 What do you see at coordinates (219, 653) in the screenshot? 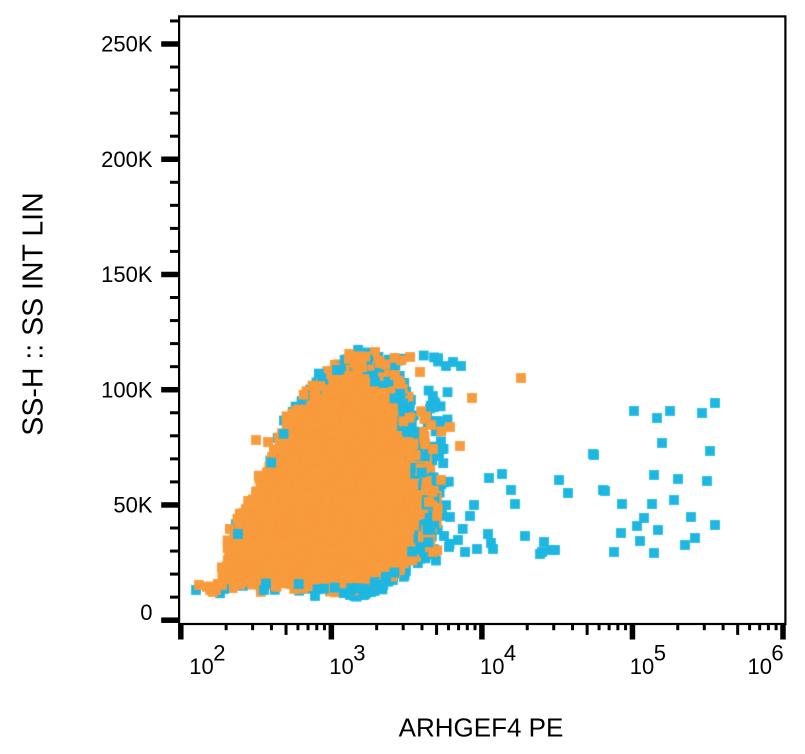
I see `svg-text: 2` at bounding box center [219, 653].